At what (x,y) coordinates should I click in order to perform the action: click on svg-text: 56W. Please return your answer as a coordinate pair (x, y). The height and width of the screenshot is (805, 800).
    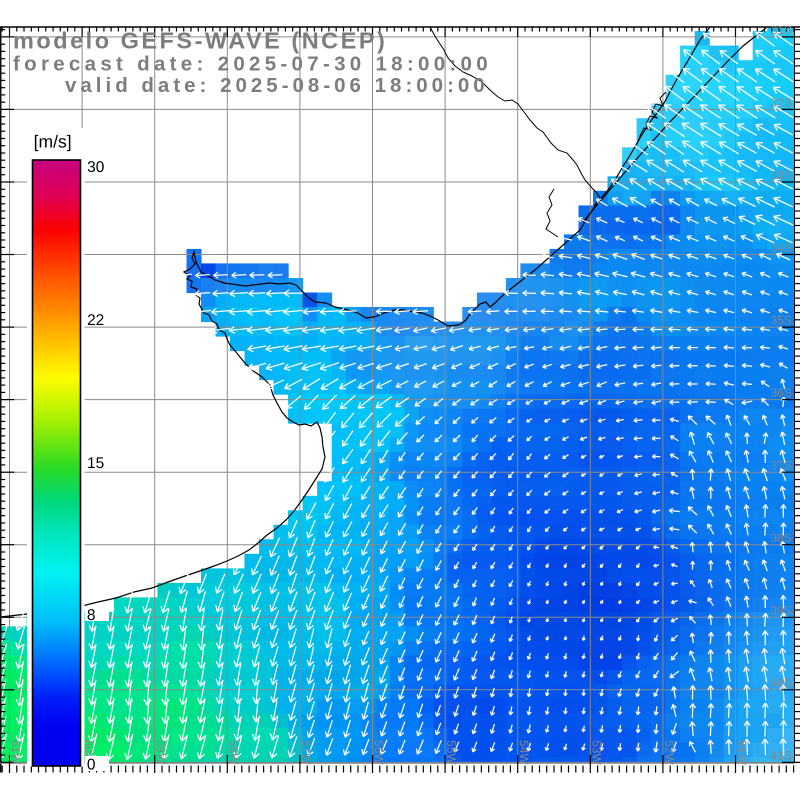
    Looking at the image, I should click on (379, 752).